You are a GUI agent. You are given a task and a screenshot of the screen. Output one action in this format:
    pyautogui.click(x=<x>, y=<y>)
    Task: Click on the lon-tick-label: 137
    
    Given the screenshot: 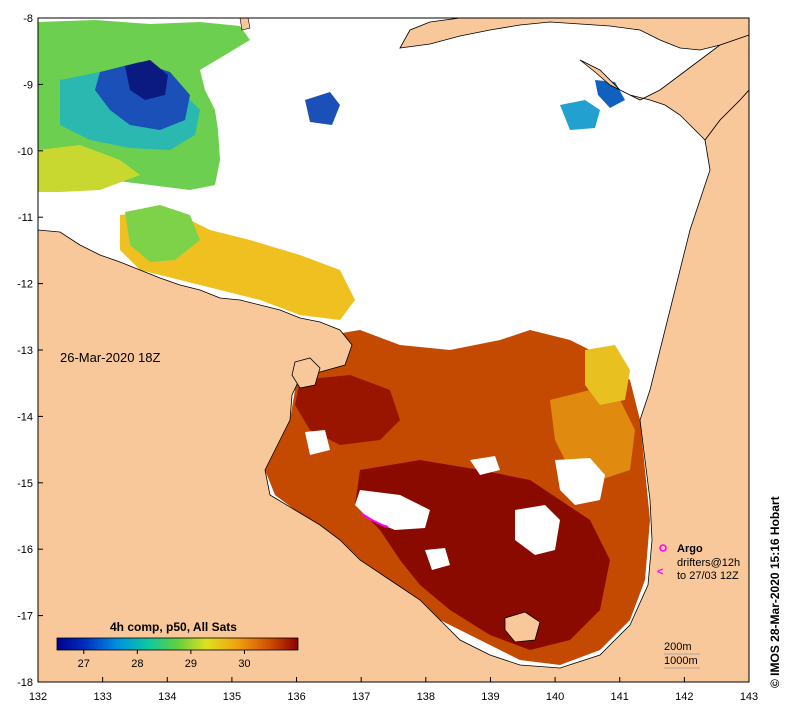 What is the action you would take?
    pyautogui.click(x=361, y=697)
    